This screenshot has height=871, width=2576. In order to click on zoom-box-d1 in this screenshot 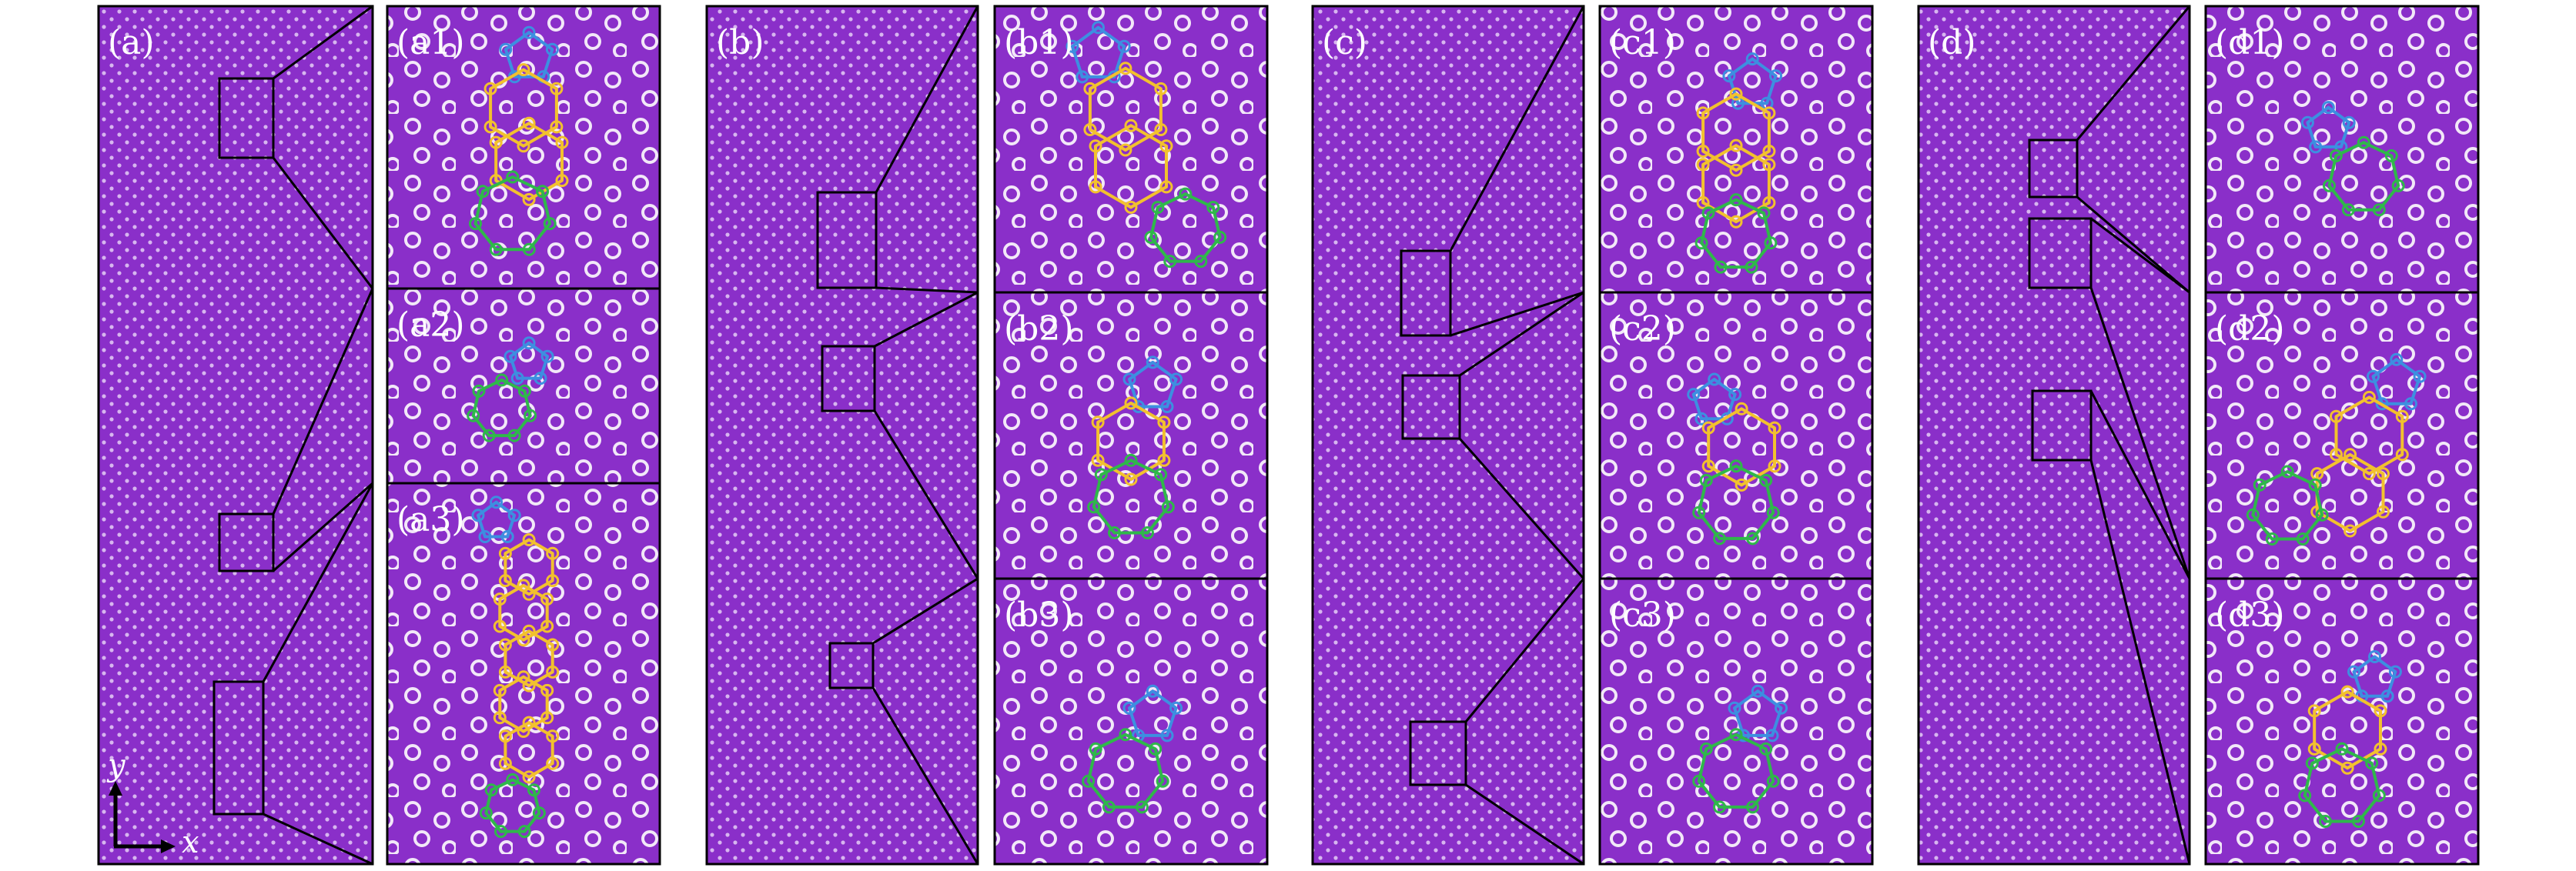, I will do `click(2054, 169)`.